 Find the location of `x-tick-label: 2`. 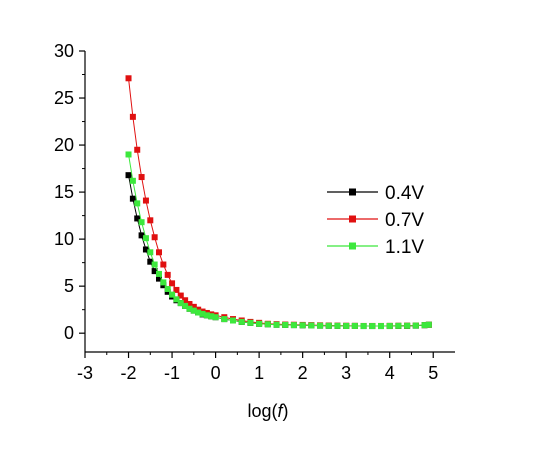

x-tick-label: 2 is located at coordinates (303, 373).